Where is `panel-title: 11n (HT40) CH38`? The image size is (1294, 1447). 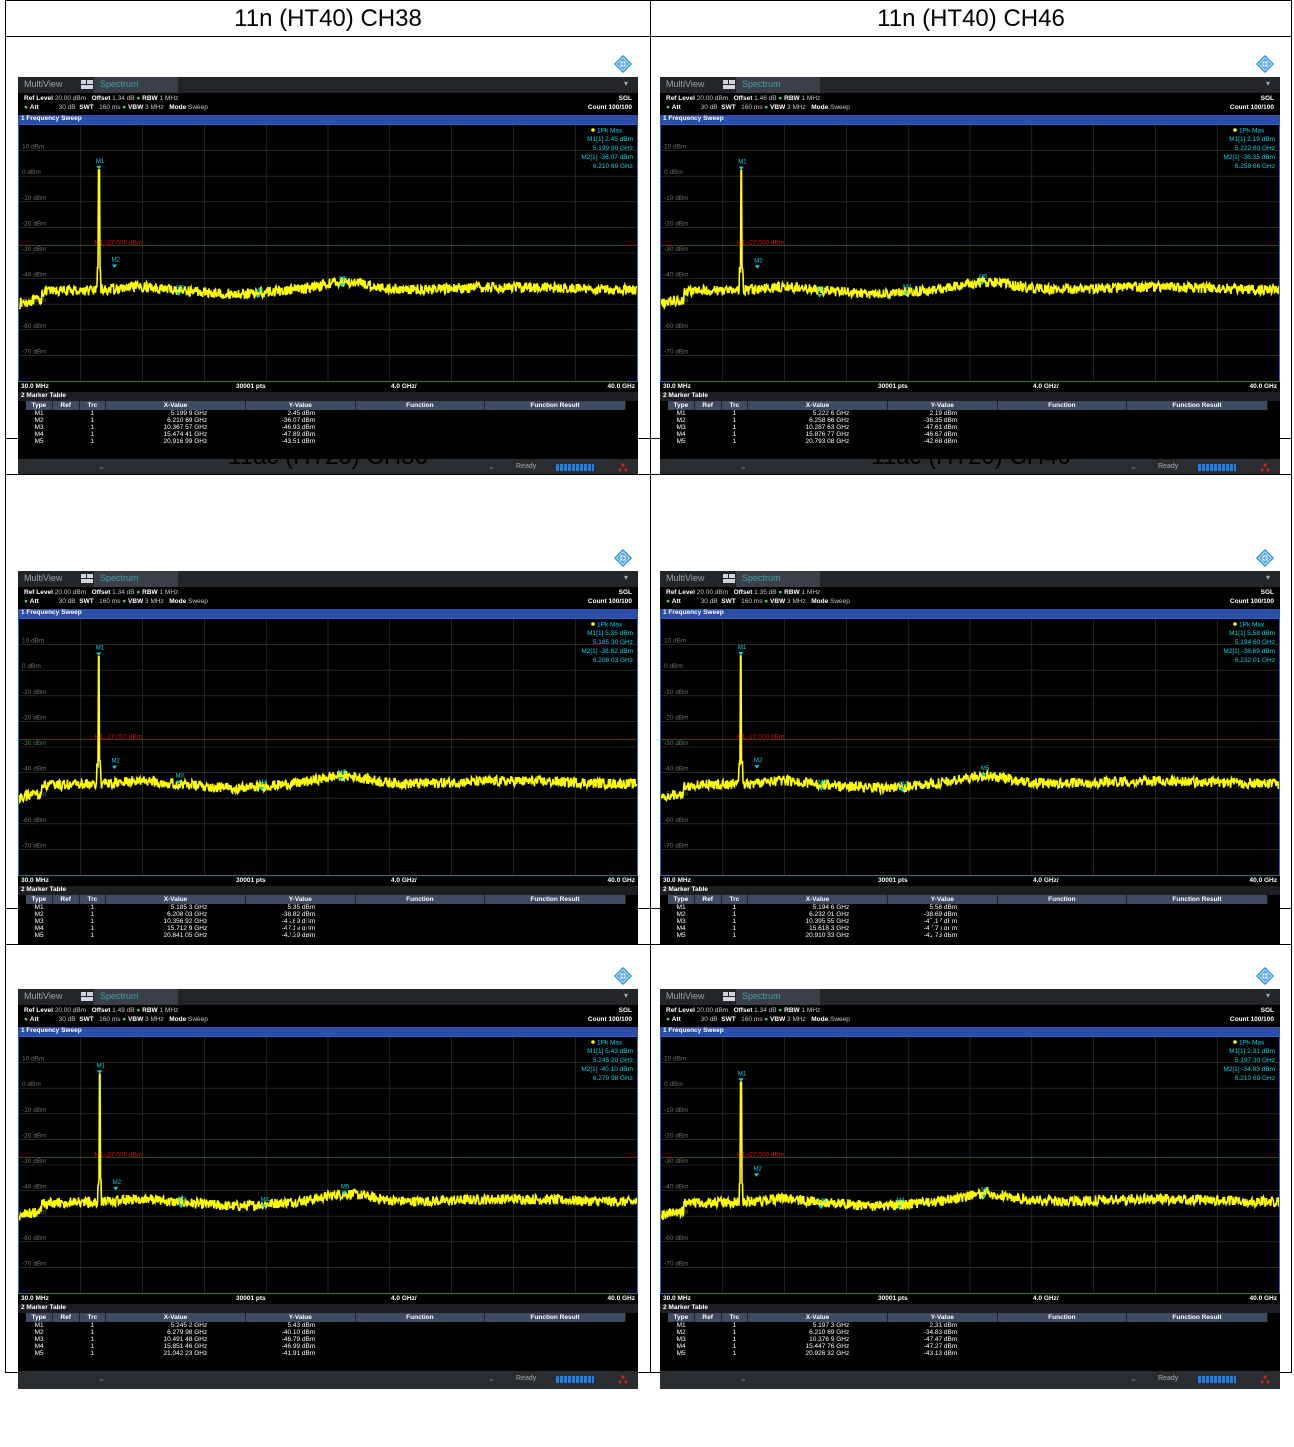
panel-title: 11n (HT40) CH38 is located at coordinates (328, 19).